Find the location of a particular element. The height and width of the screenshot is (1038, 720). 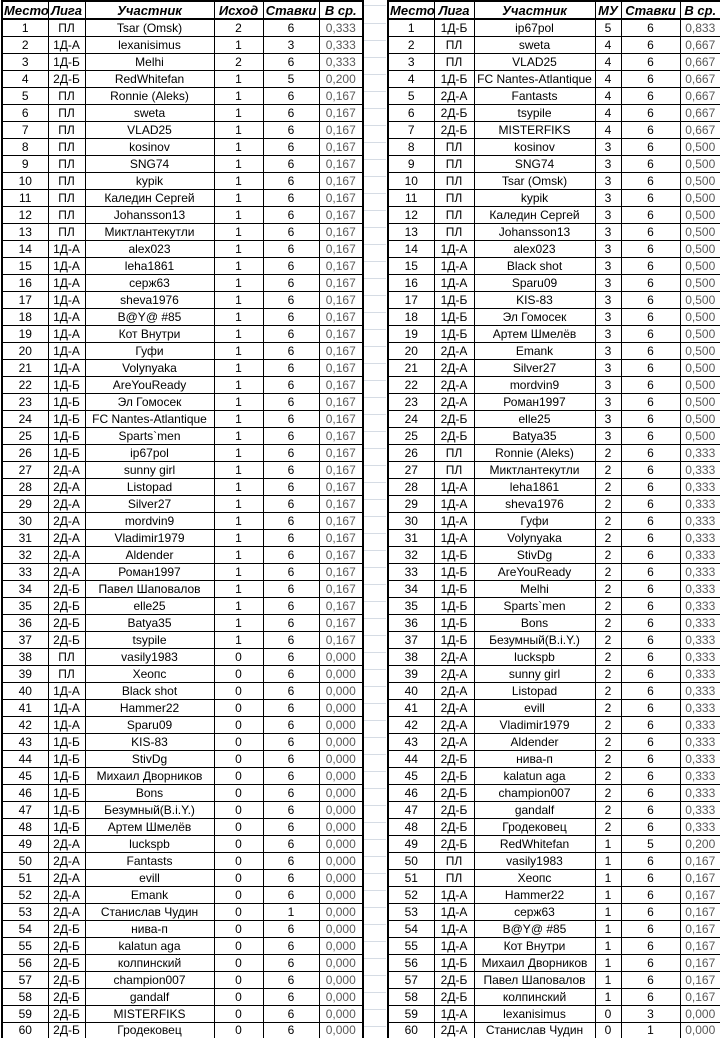

table-row: 15 1Д-А leha1861 1 6 0,167 is located at coordinates (182, 265).